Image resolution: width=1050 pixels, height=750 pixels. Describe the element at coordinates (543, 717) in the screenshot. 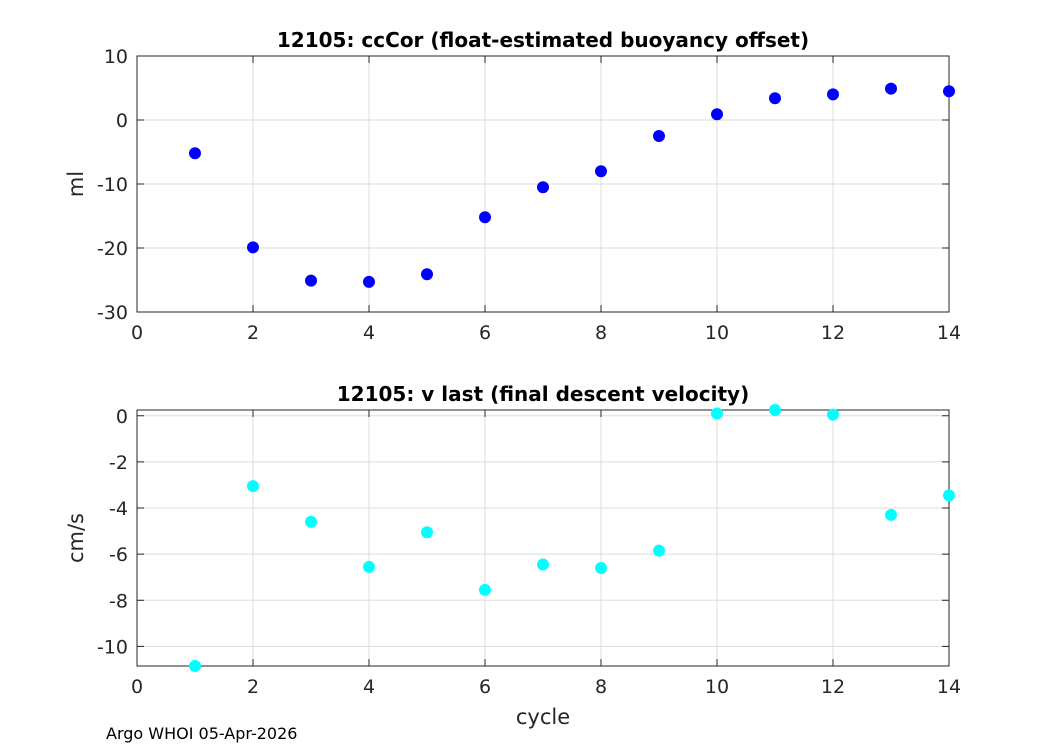

I see `x-axis-label: cycle` at that location.